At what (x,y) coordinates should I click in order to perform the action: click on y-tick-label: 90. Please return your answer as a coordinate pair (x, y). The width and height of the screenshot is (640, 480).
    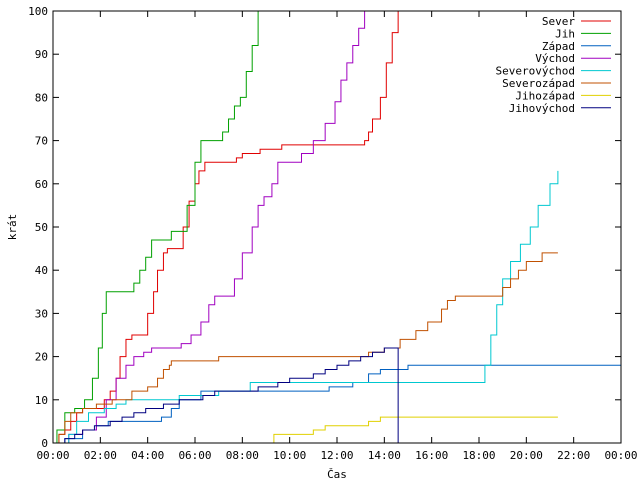
    Looking at the image, I should click on (41, 54).